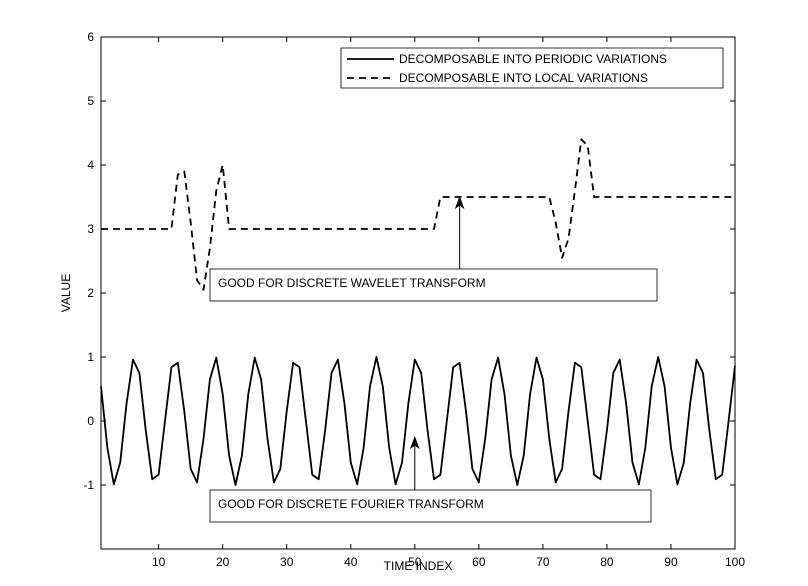 Image resolution: width=808 pixels, height=586 pixels. Describe the element at coordinates (479, 562) in the screenshot. I see `x-tick-label: 60` at that location.